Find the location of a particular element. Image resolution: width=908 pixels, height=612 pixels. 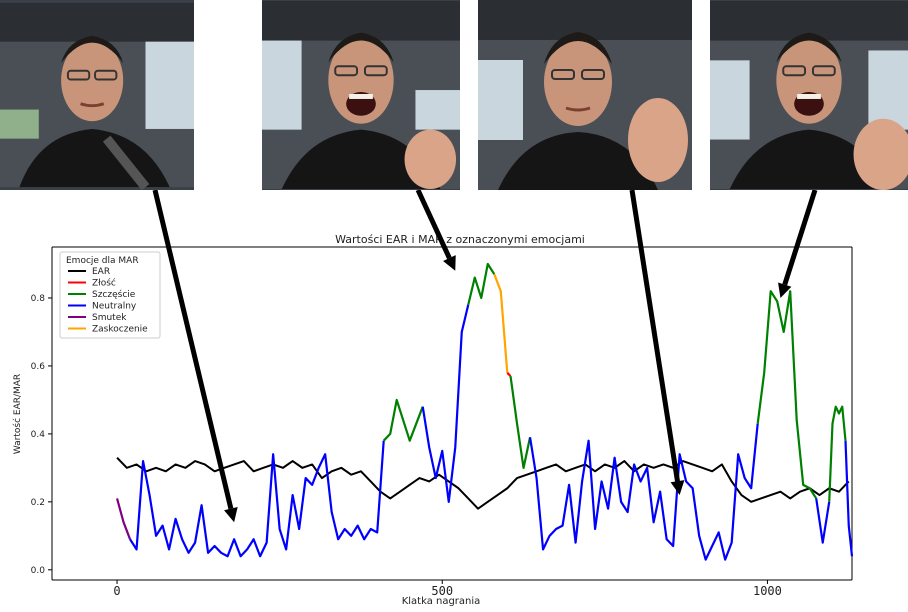

x-axis-ticks: 0 500 1000 is located at coordinates (447, 589).